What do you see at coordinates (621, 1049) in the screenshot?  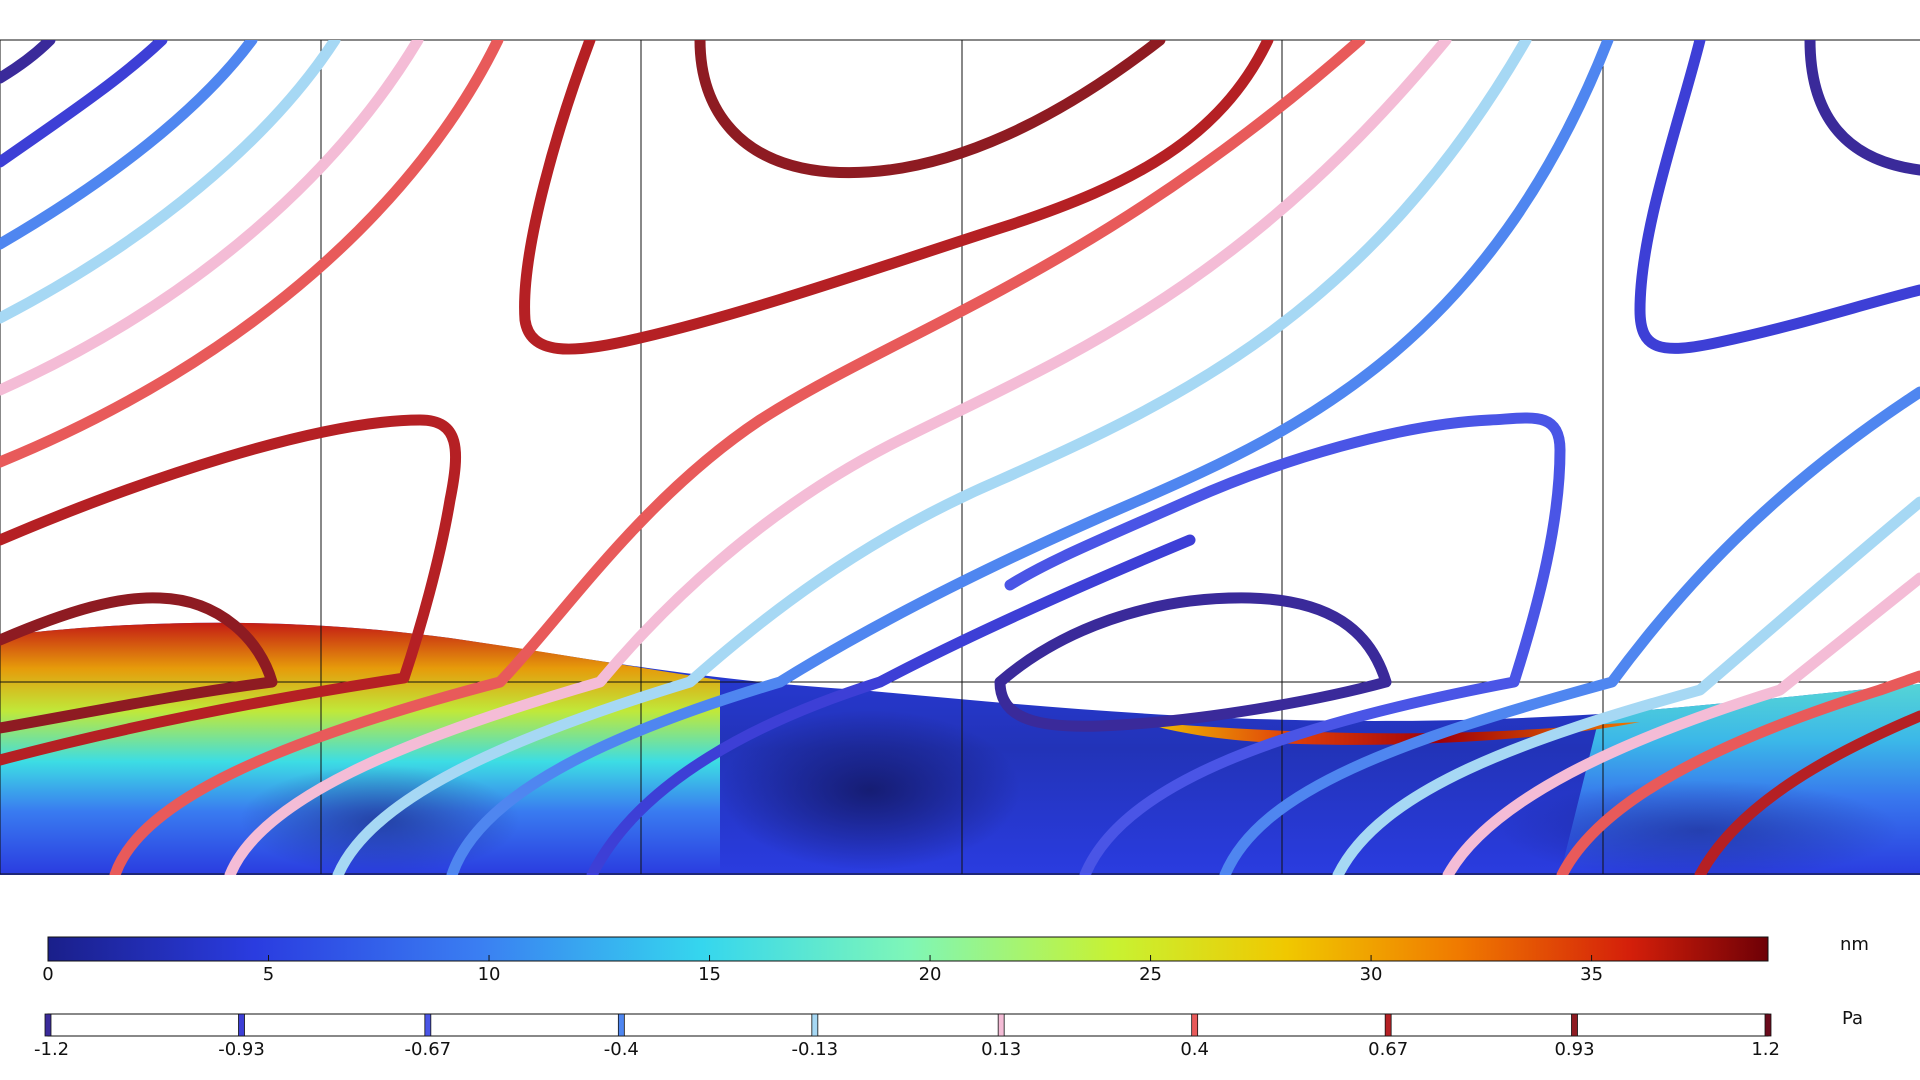 I see `contour-colorbar-tick-label: -0.4` at bounding box center [621, 1049].